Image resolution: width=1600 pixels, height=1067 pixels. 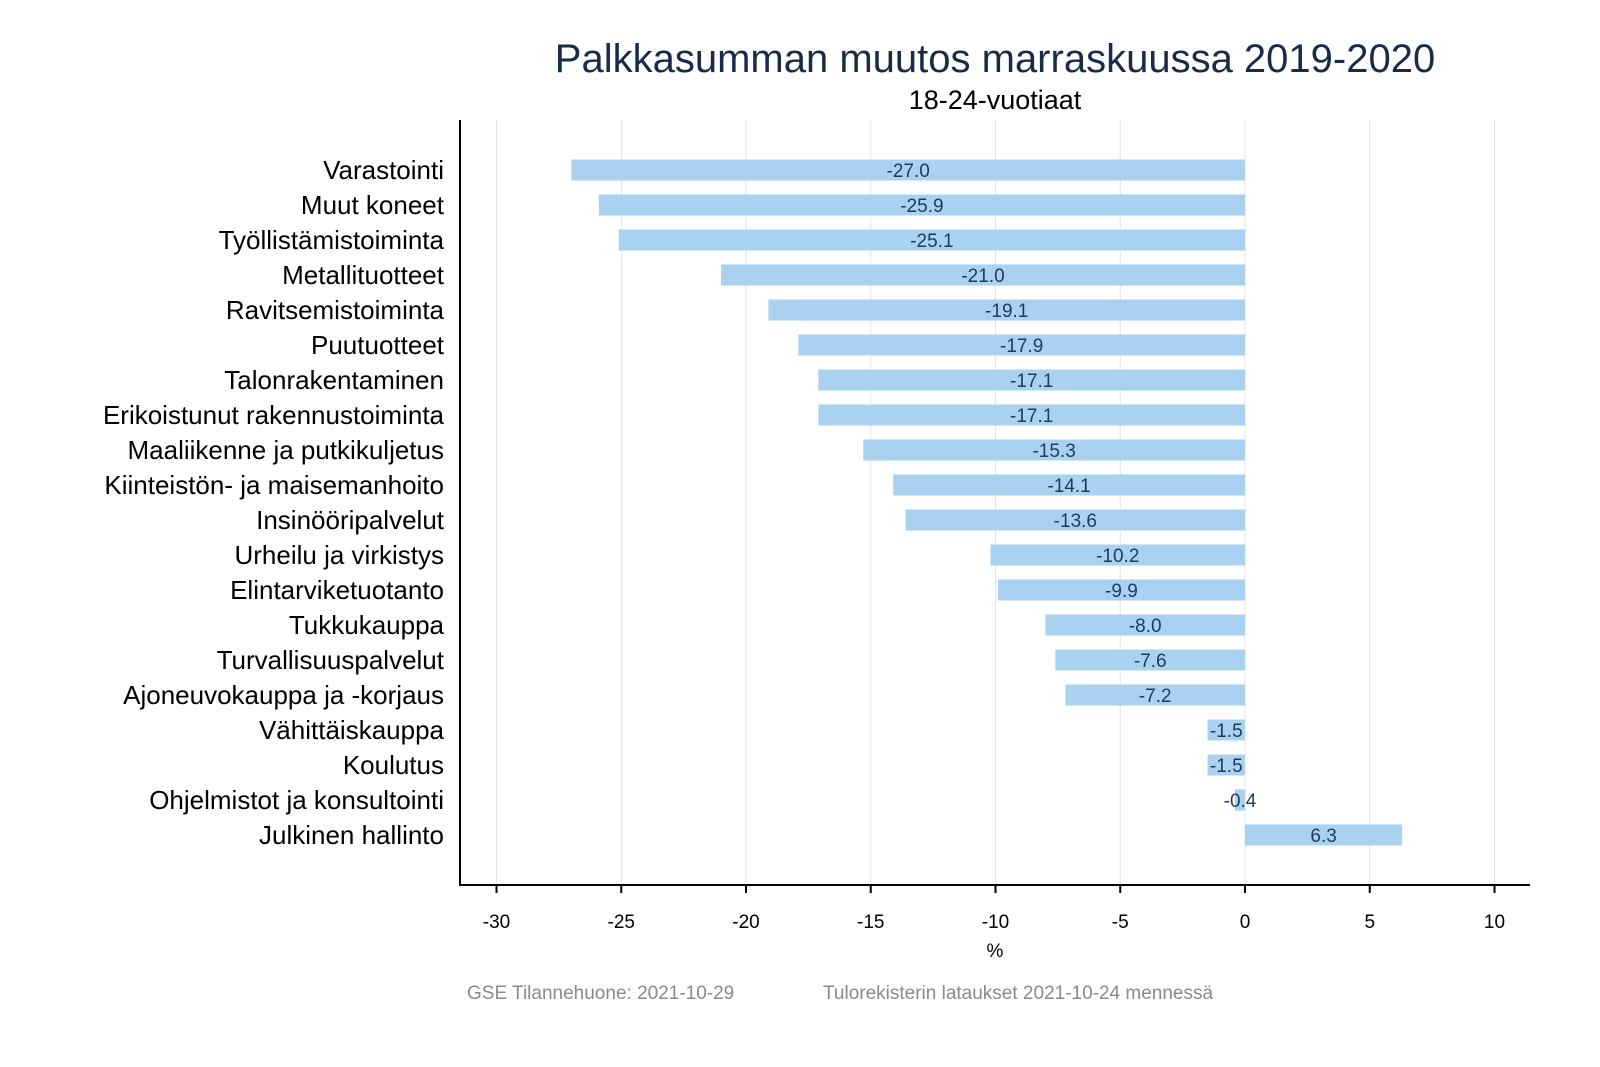 I want to click on category-label: Koulutus, so click(x=393, y=765).